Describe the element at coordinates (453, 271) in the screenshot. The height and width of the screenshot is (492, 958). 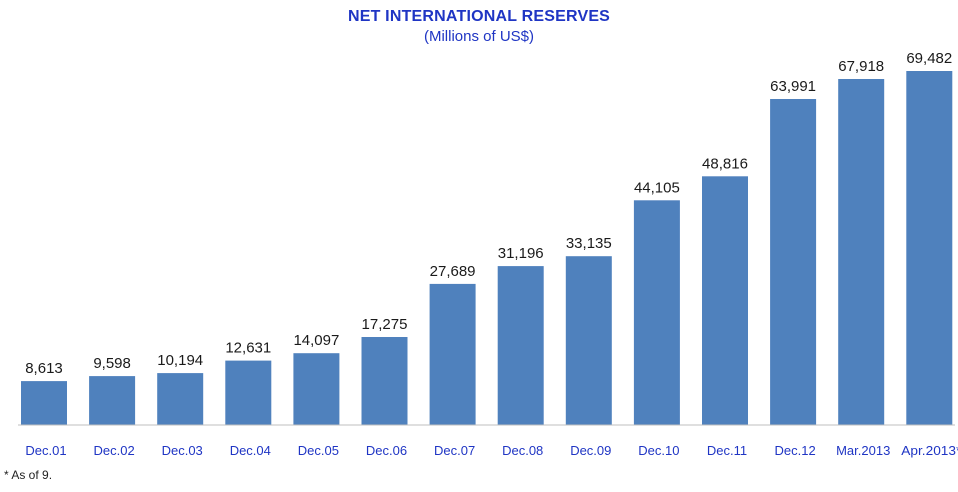
I see `bar-value-label: 27,689` at that location.